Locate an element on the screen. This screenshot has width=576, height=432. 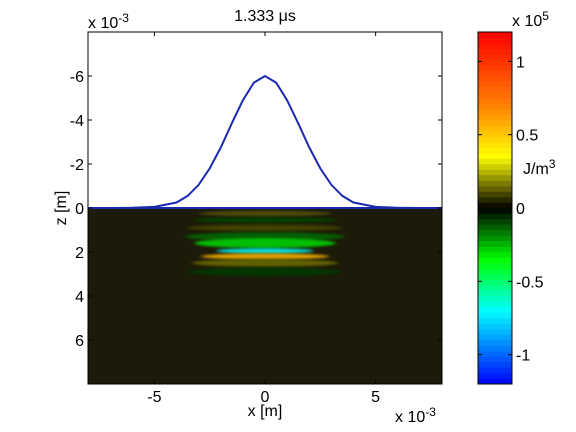
energy-density-field is located at coordinates (265, 243).